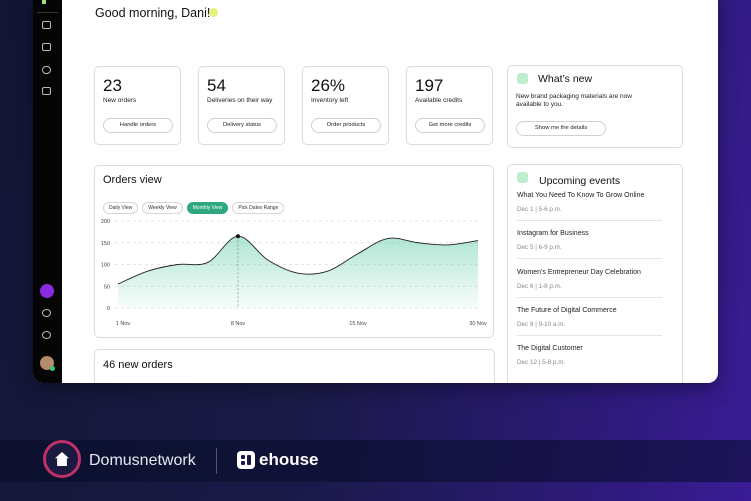 The height and width of the screenshot is (501, 751). What do you see at coordinates (345, 105) in the screenshot?
I see `stat-card: 26% Inventory left Order products` at bounding box center [345, 105].